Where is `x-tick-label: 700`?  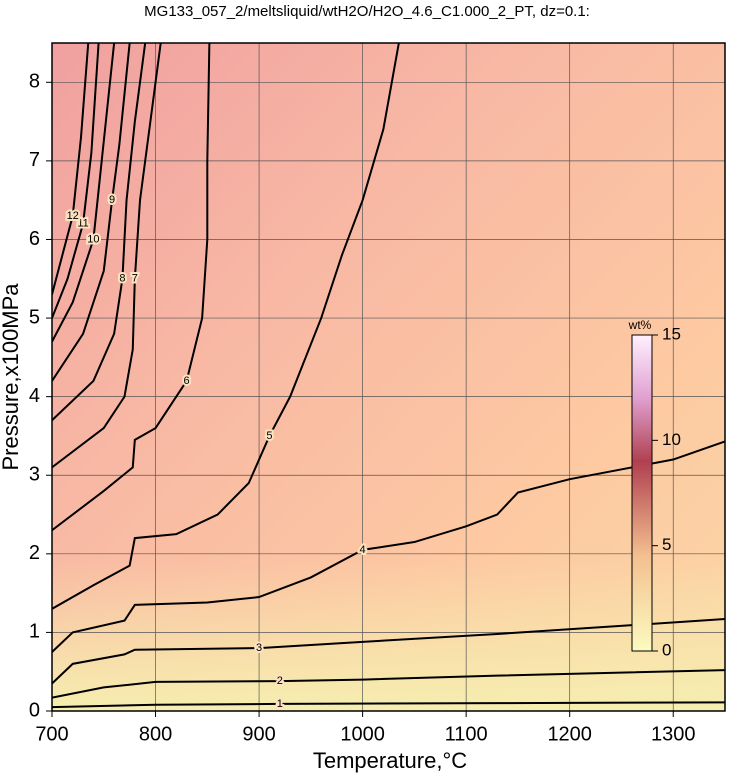 x-tick-label: 700 is located at coordinates (51, 734).